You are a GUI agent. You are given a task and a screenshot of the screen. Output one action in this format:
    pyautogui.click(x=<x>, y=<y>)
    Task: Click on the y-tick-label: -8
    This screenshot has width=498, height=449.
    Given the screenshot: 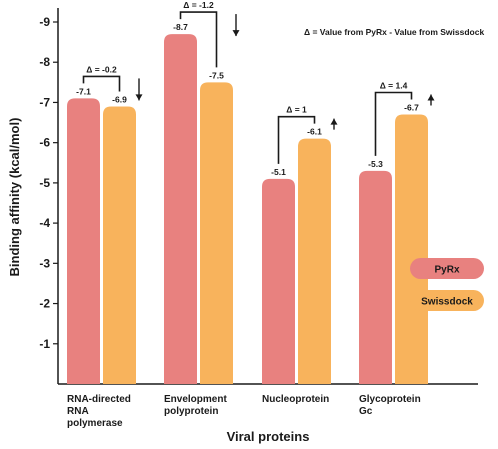 What is the action you would take?
    pyautogui.click(x=44, y=62)
    